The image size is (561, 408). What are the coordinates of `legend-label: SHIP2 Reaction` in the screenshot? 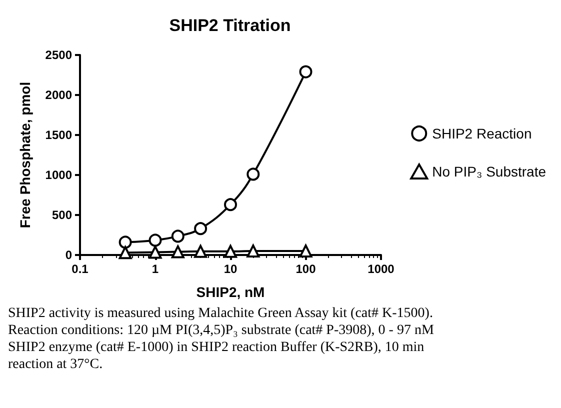 It's located at (482, 134).